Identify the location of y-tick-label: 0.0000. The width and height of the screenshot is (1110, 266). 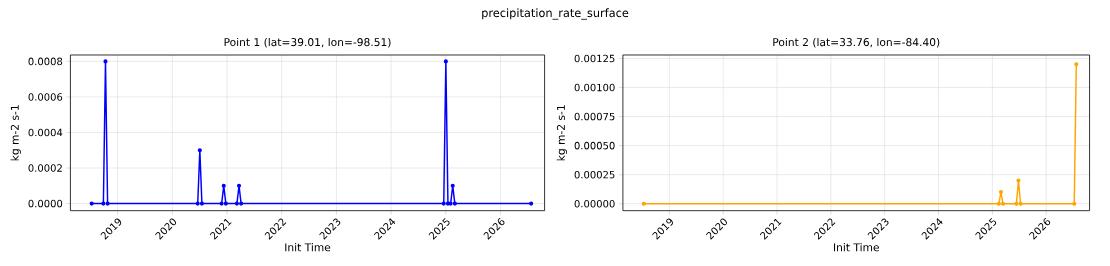
(45, 203).